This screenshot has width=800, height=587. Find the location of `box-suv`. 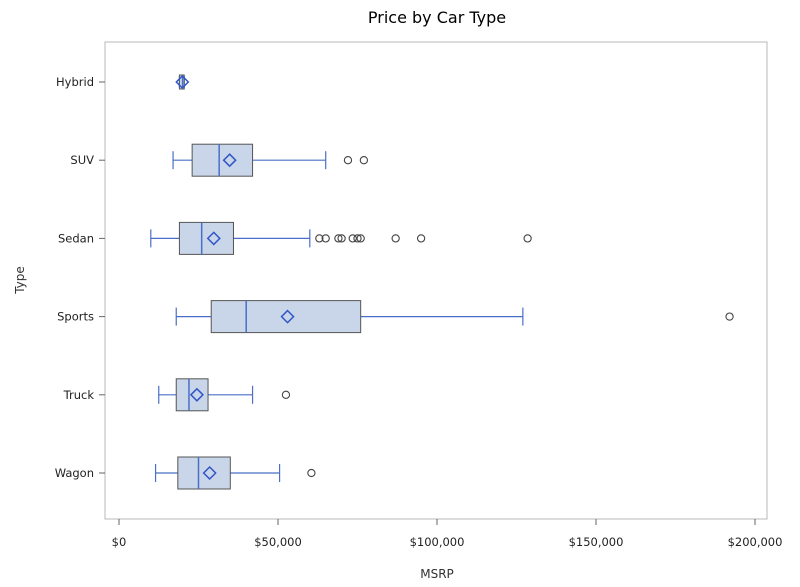

box-suv is located at coordinates (270, 160).